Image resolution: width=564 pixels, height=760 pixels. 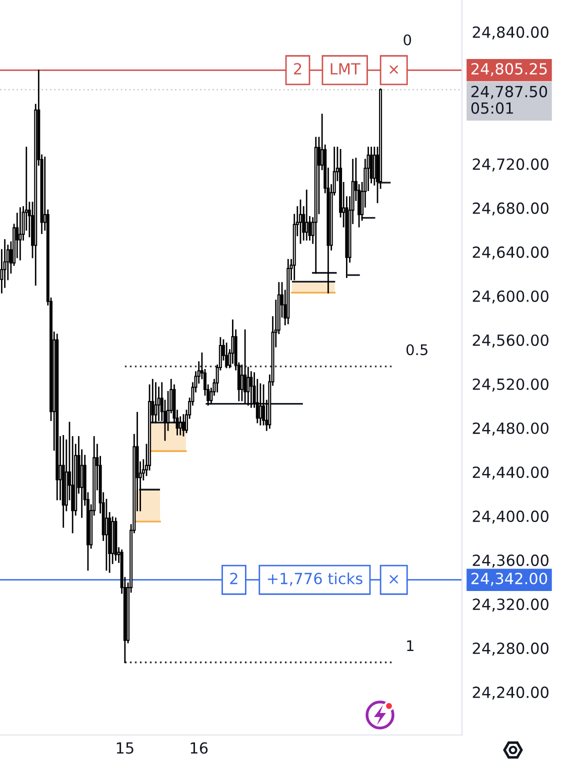 I want to click on annotation: +1,776 ticks, so click(x=315, y=579).